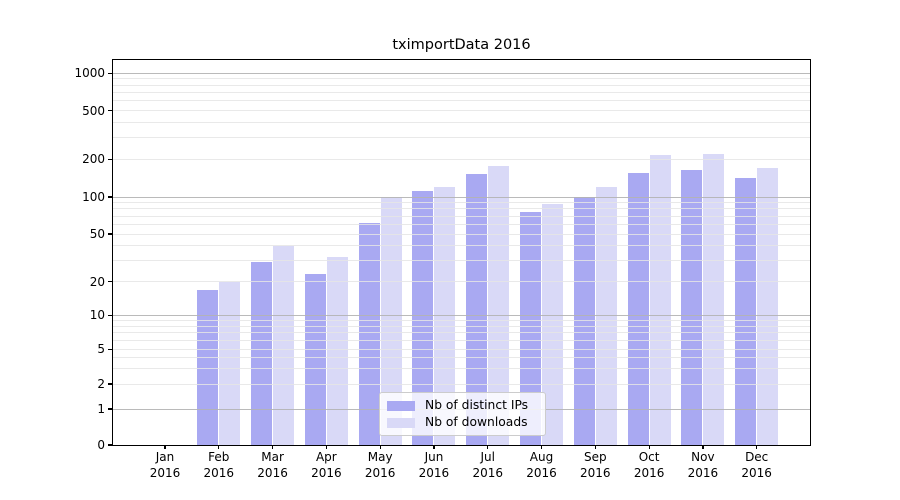  I want to click on x-tick-label: Jun 2016, so click(434, 465).